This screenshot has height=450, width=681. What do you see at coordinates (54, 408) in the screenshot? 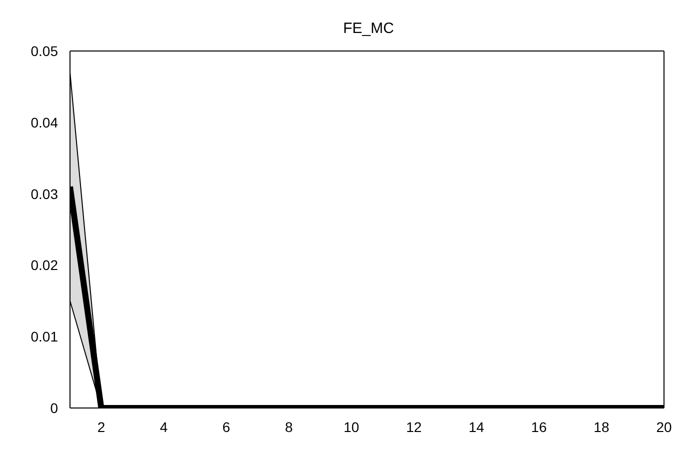
I see `y-tick-label: 0` at bounding box center [54, 408].